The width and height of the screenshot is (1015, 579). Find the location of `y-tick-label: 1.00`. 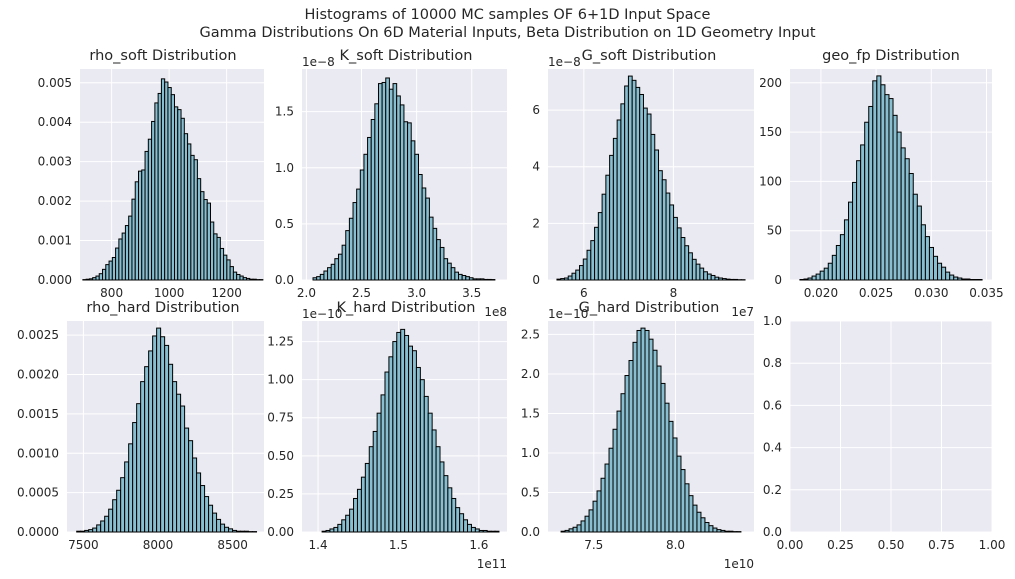

y-tick-label: 1.00 is located at coordinates (280, 380).